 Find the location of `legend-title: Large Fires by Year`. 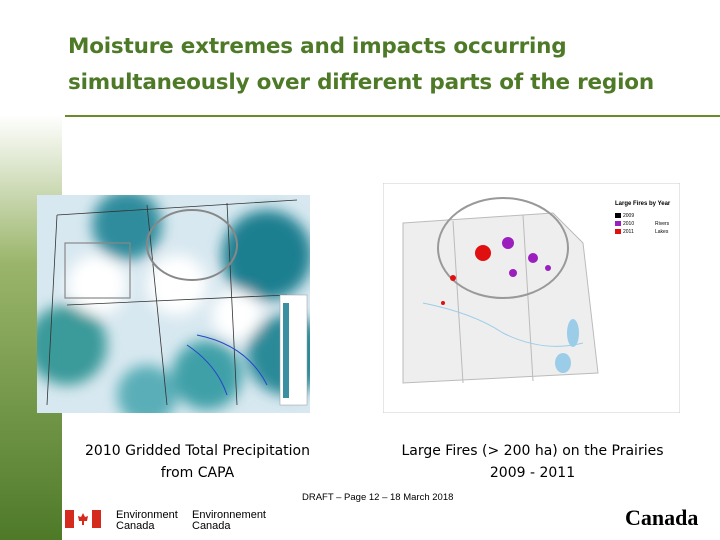

legend-title: Large Fires by Year is located at coordinates (643, 204).